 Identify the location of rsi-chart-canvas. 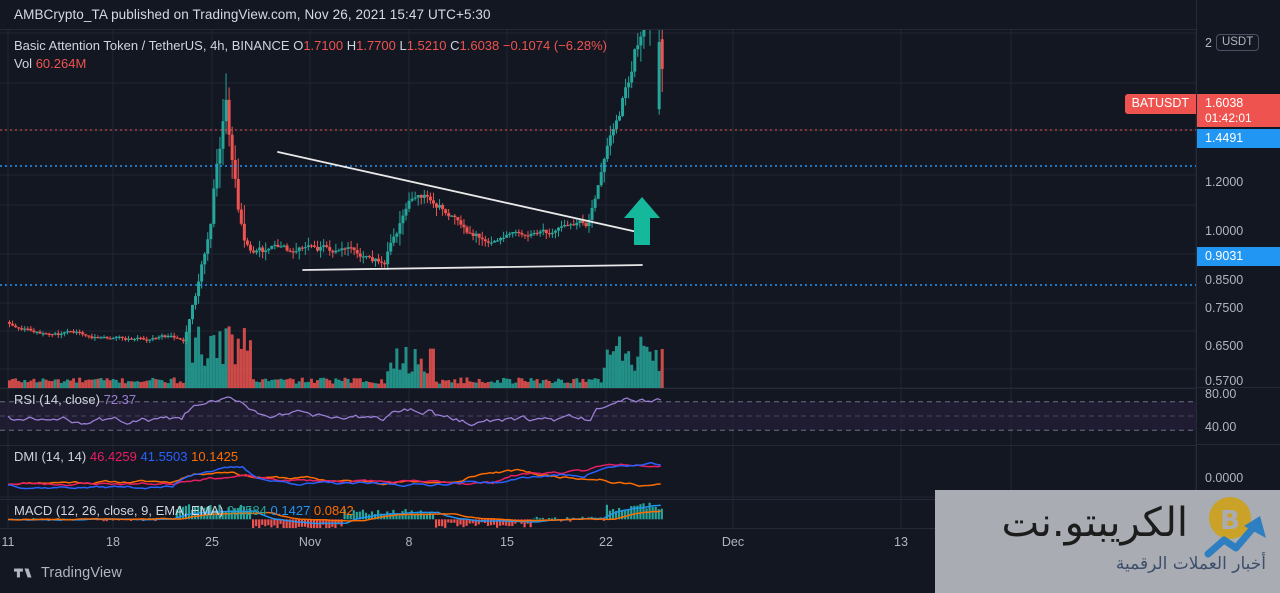
(598, 417).